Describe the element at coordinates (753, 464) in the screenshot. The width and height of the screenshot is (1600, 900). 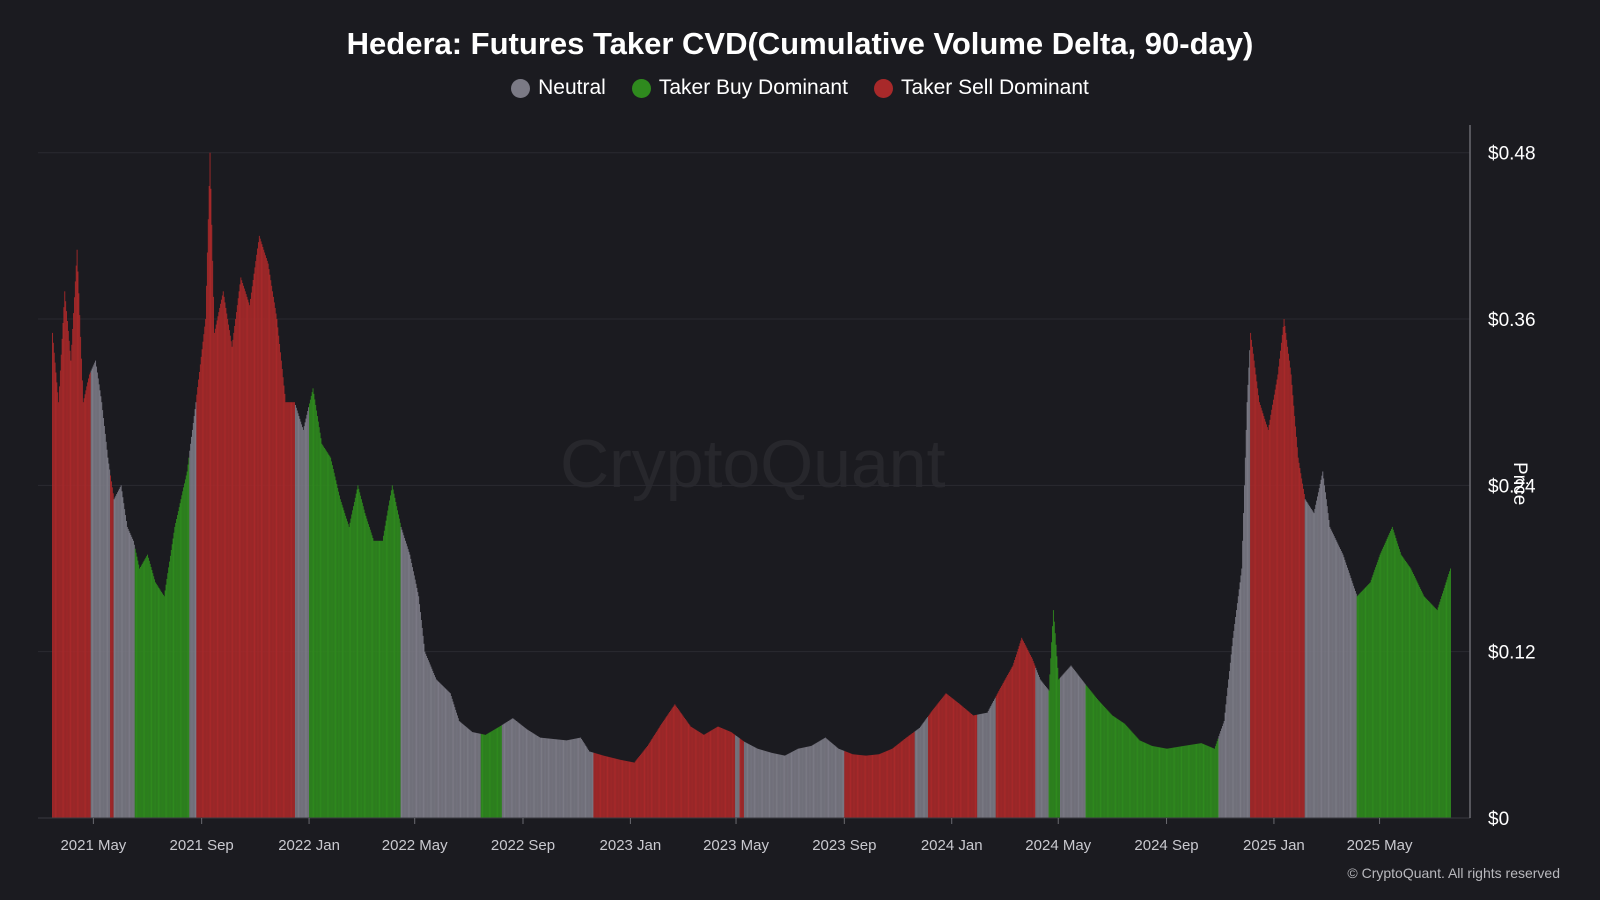
I see `watermark: CryptoQuant` at that location.